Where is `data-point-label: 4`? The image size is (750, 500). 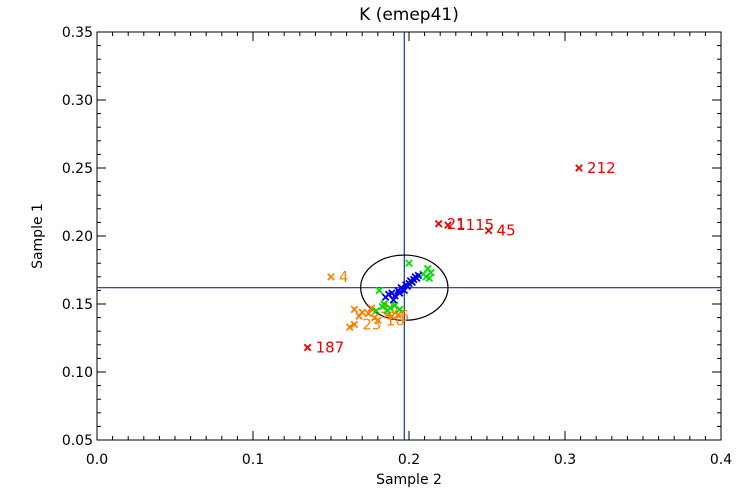
data-point-label: 4 is located at coordinates (344, 277).